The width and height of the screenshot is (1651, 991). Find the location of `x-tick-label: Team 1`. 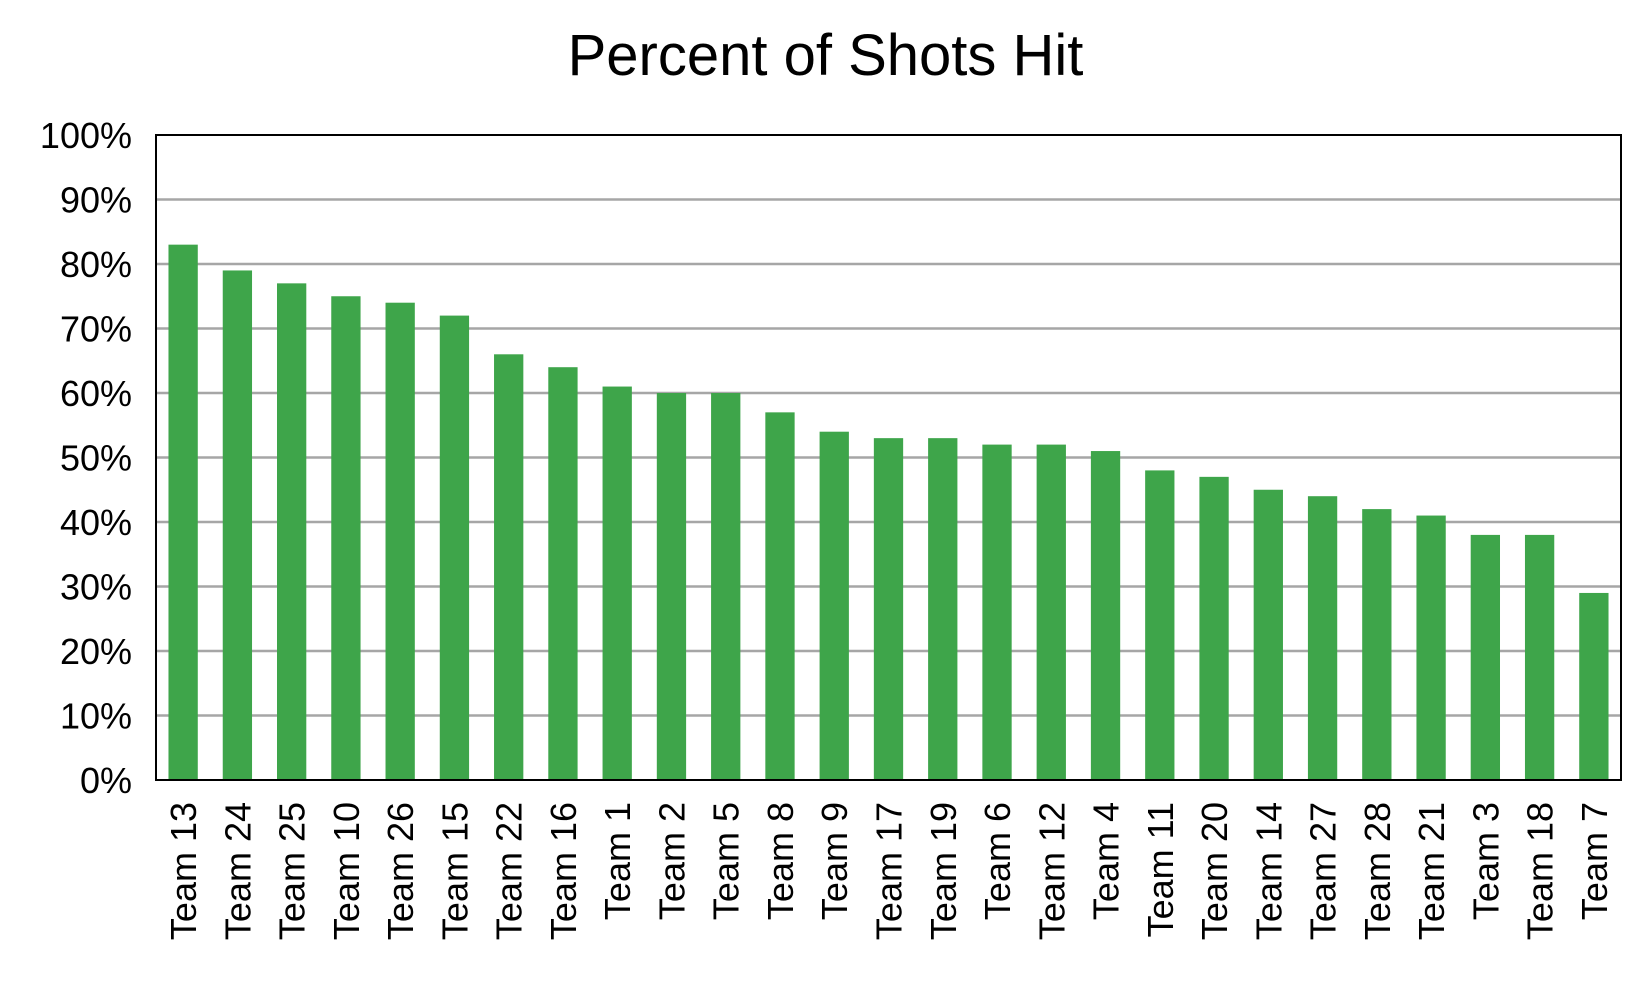

x-tick-label: Team 1 is located at coordinates (617, 861).